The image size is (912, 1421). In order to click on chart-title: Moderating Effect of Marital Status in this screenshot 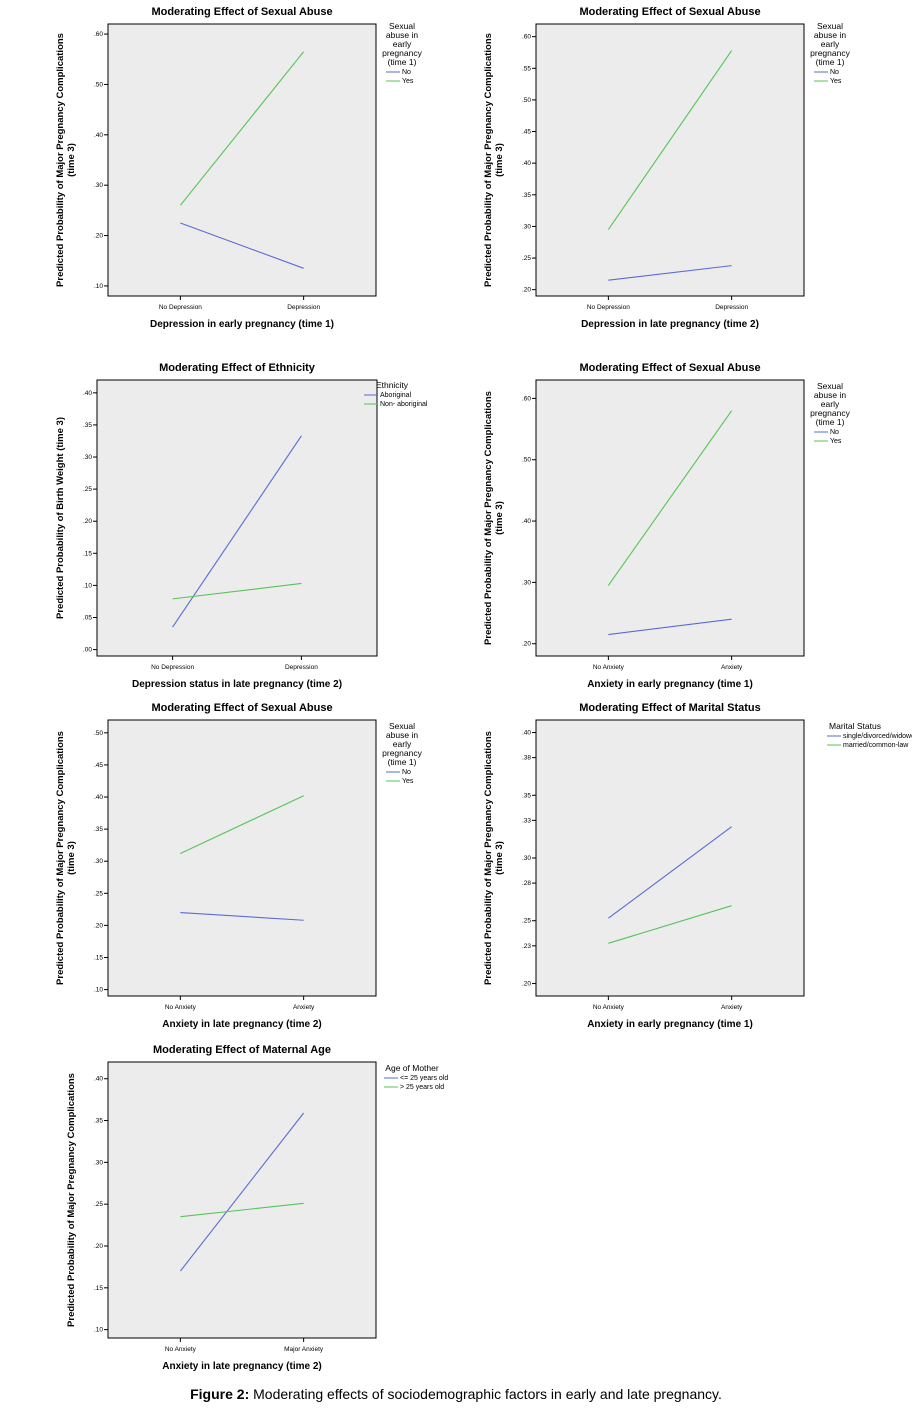, I will do `click(670, 708)`.